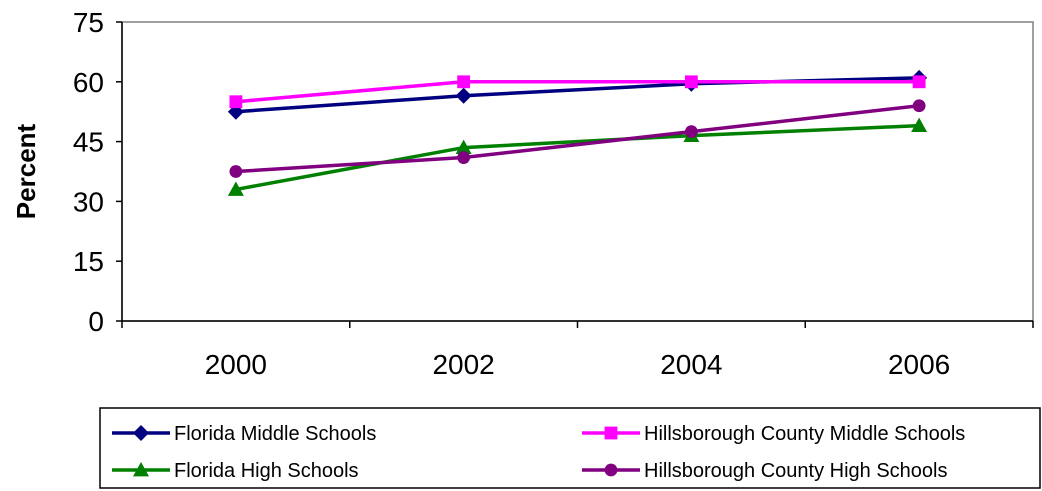  I want to click on x-tick-label: 2002, so click(463, 364).